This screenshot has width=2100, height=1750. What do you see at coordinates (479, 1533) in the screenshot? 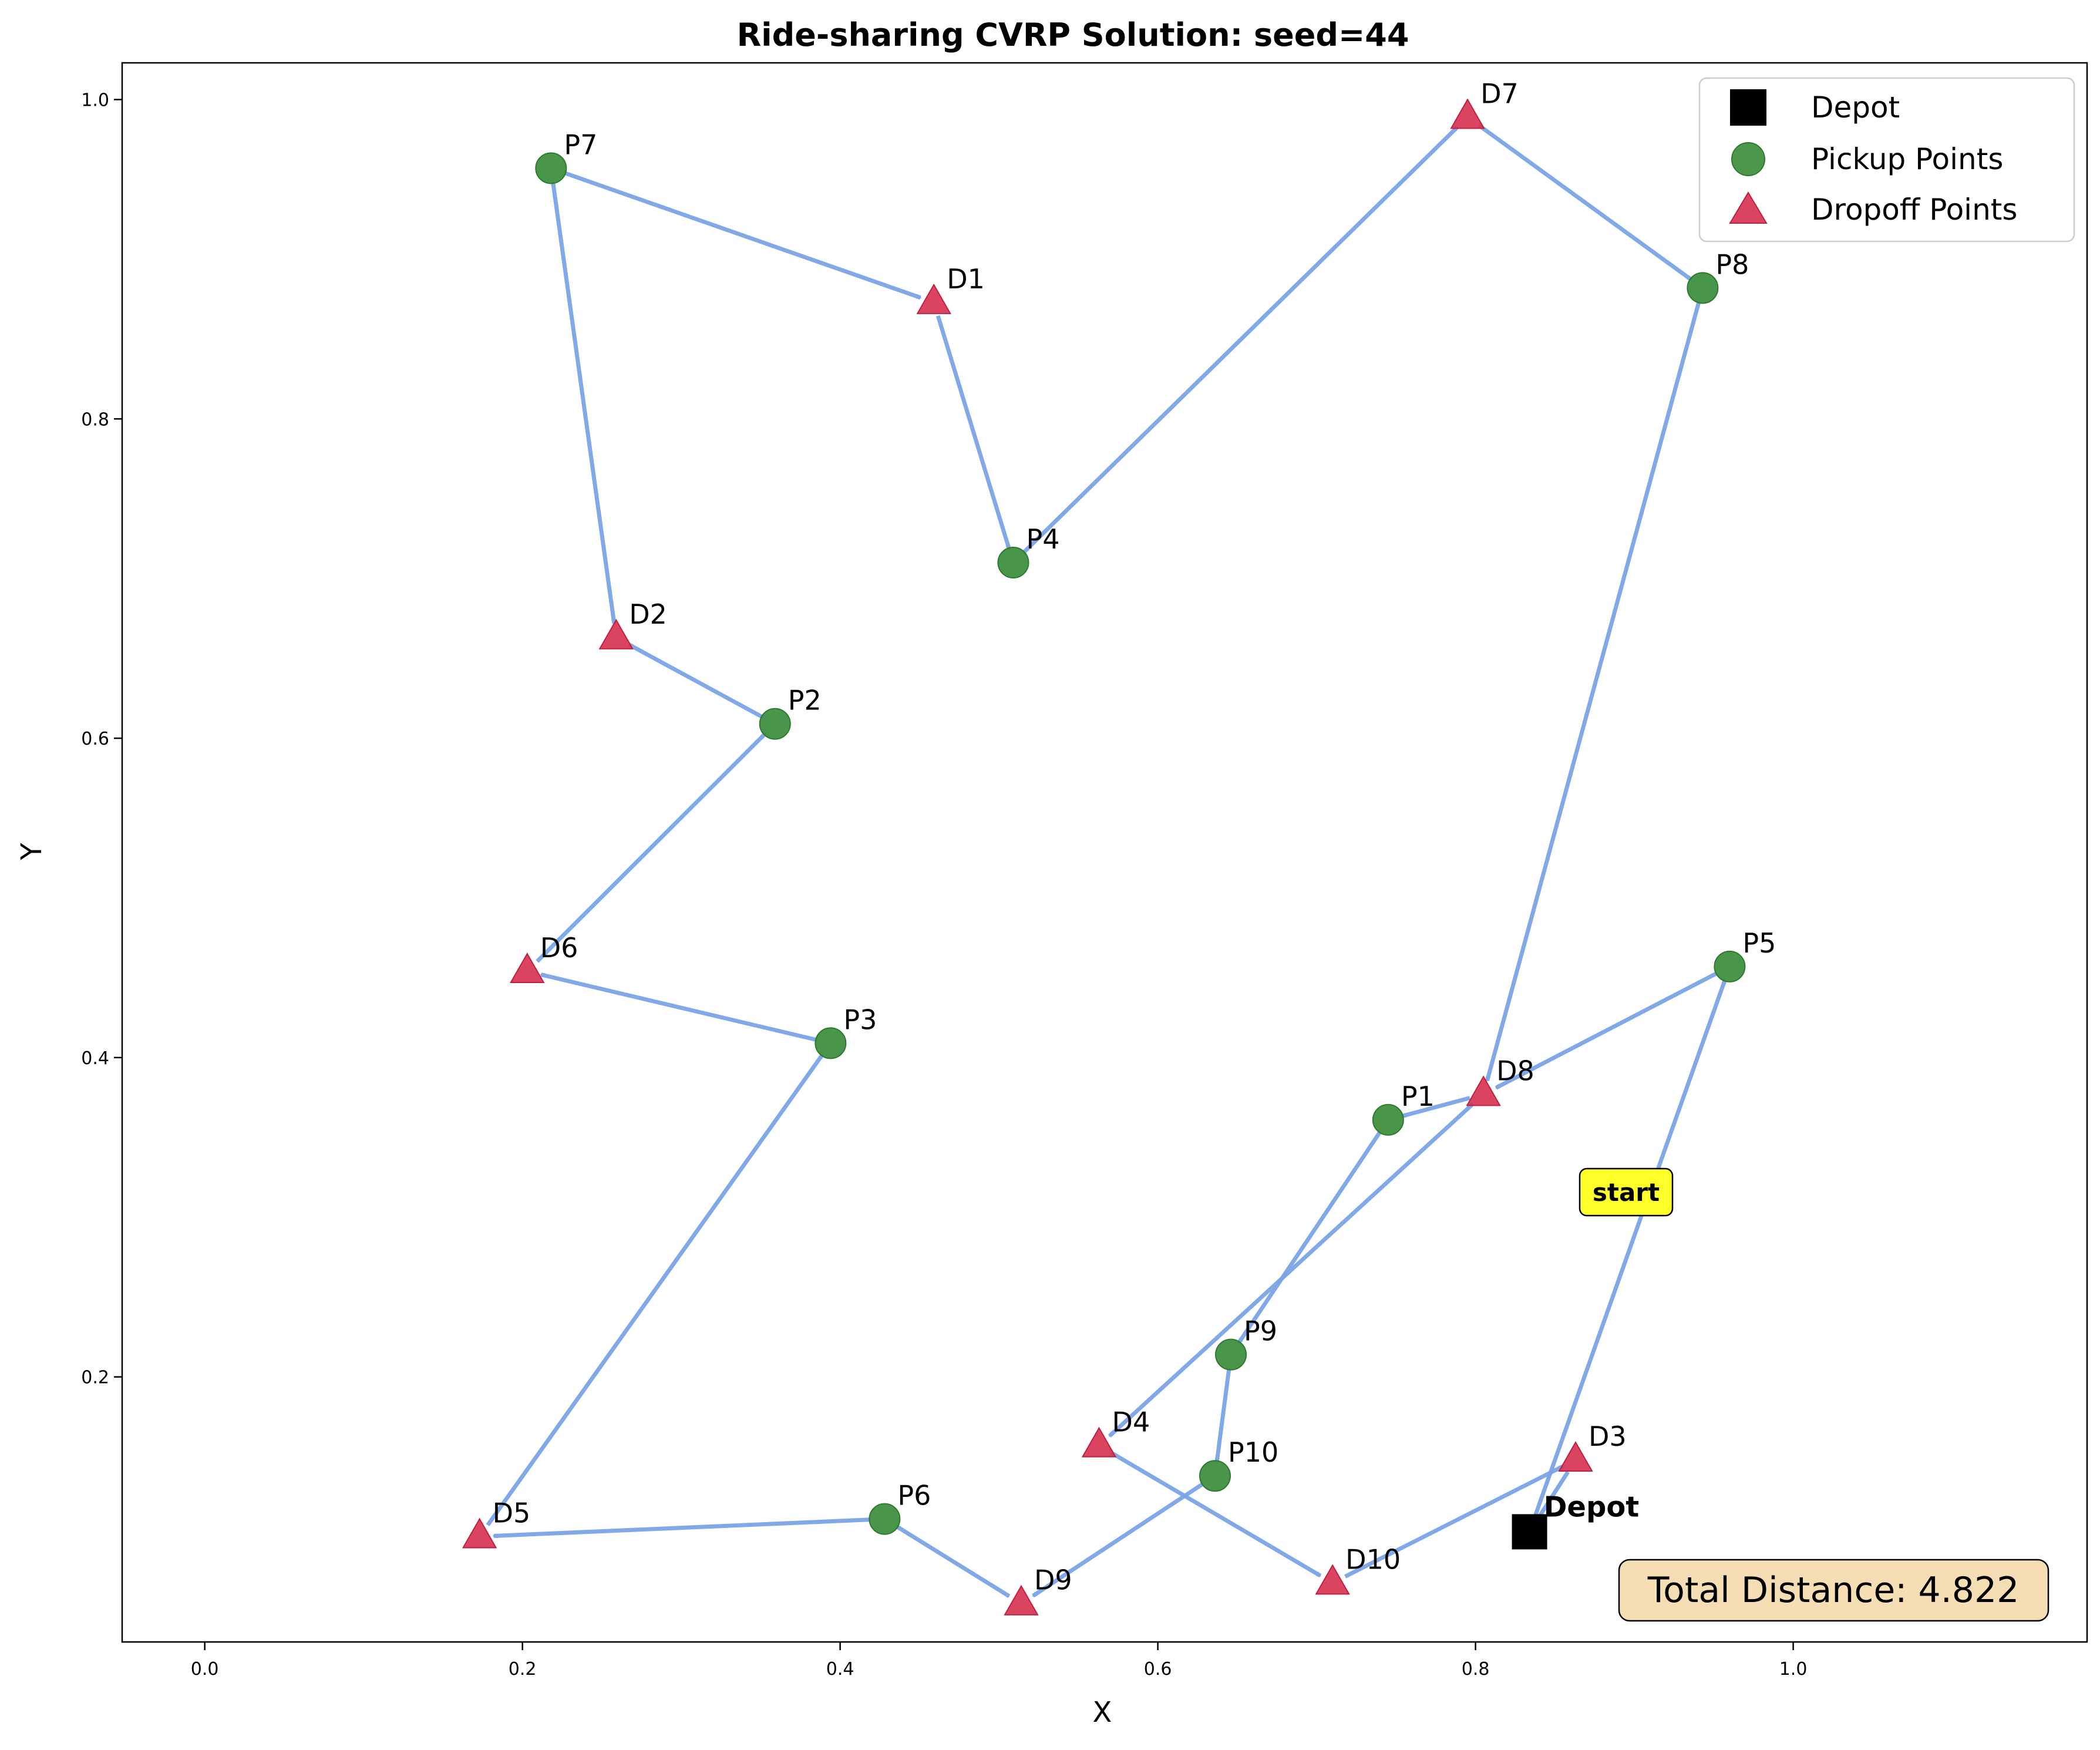
I see `dropoff-point-d5` at bounding box center [479, 1533].